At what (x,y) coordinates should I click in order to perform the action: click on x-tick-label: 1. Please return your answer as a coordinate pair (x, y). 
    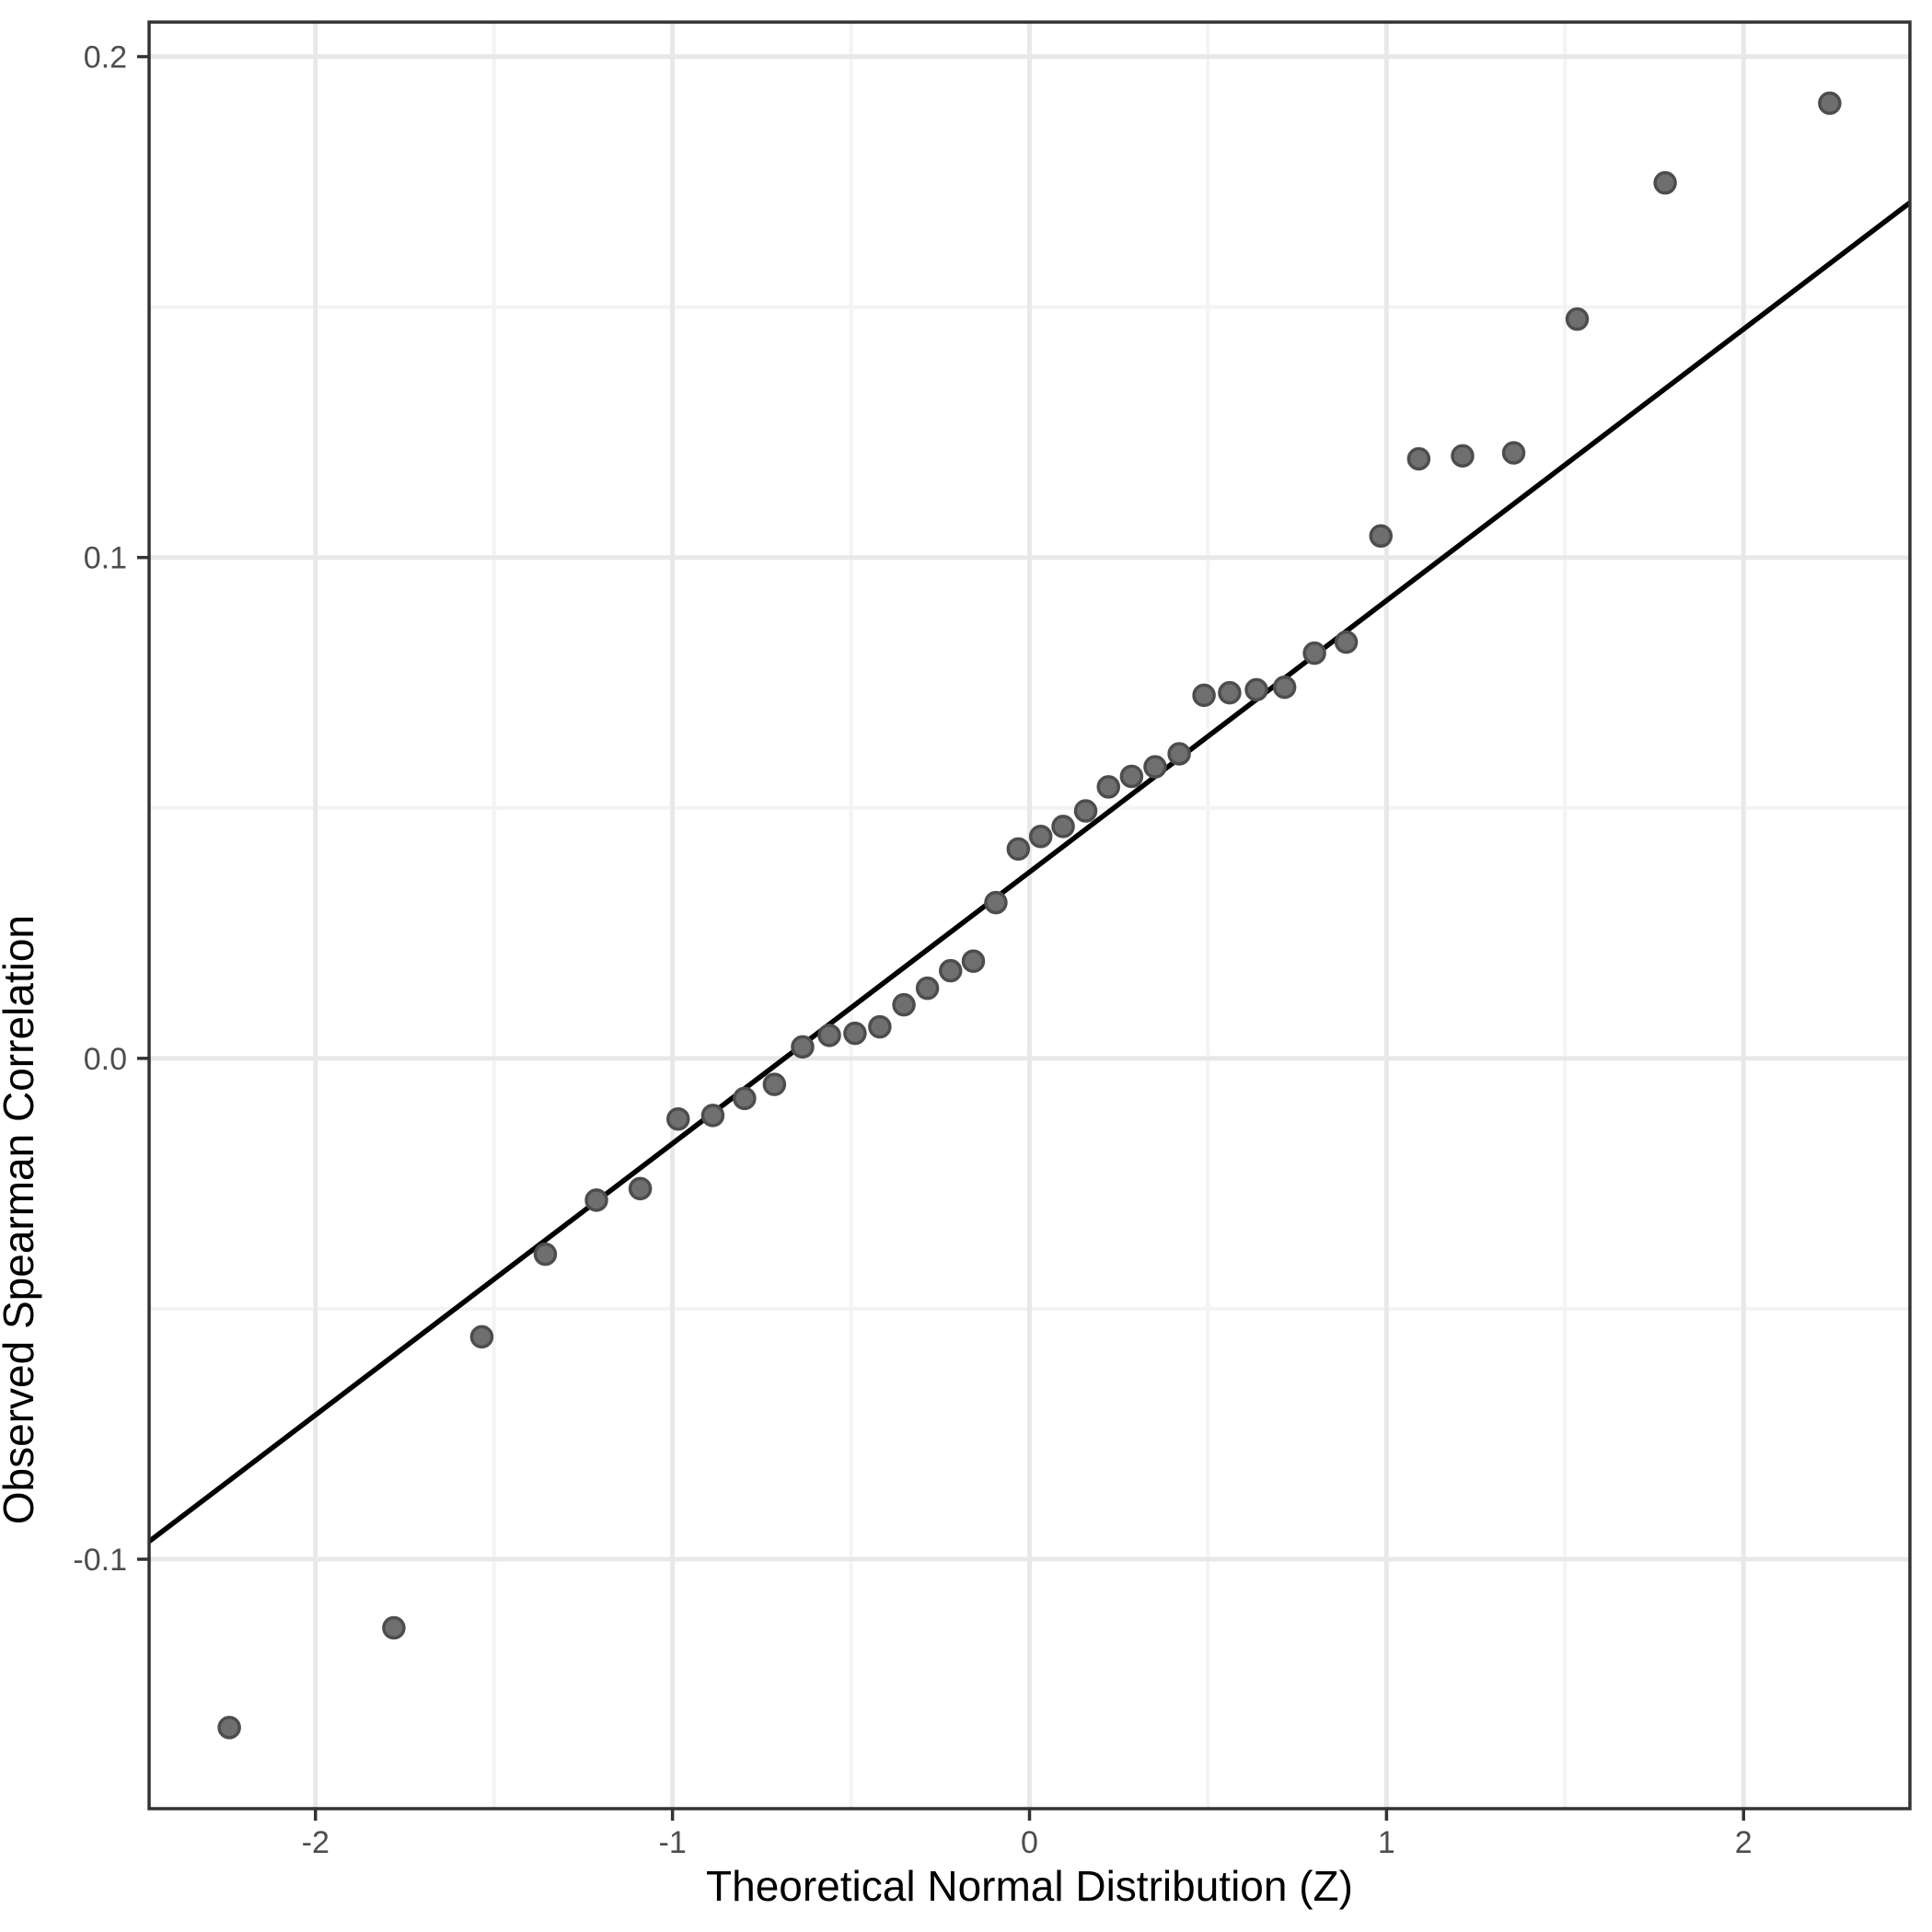
    Looking at the image, I should click on (1387, 1843).